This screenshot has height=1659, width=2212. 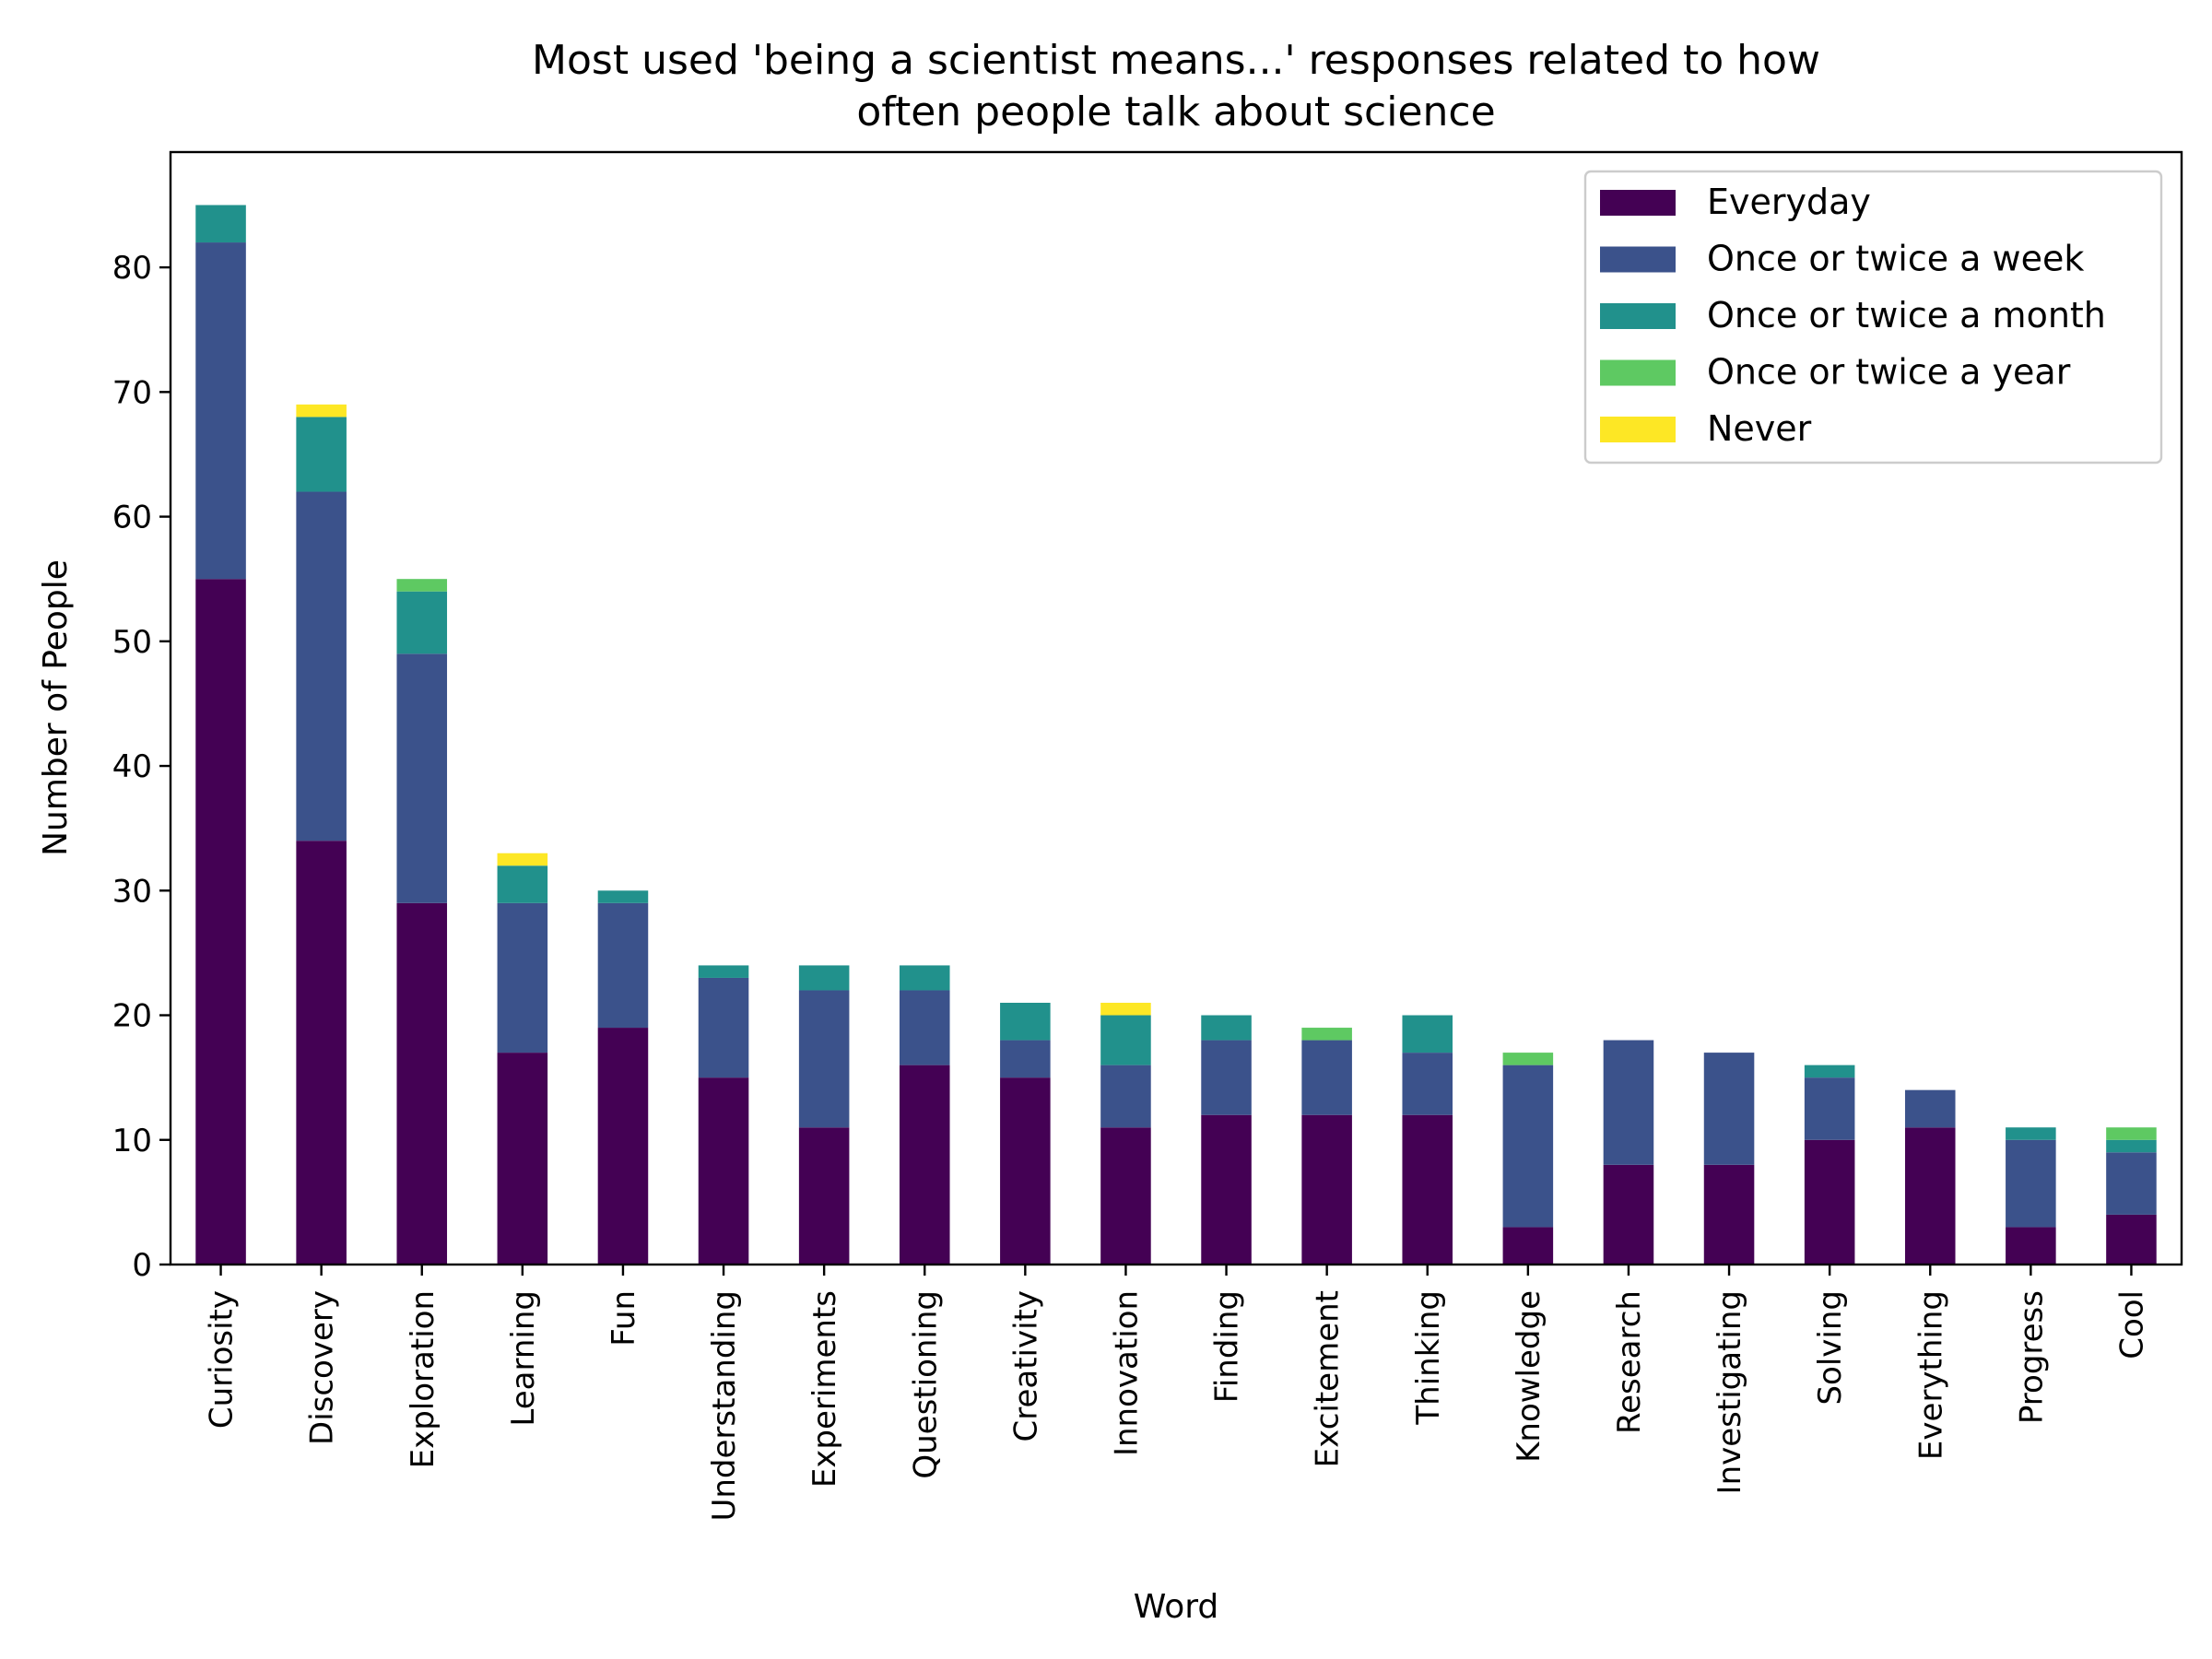 What do you see at coordinates (1829, 1202) in the screenshot?
I see `bar-segment-solving-s0` at bounding box center [1829, 1202].